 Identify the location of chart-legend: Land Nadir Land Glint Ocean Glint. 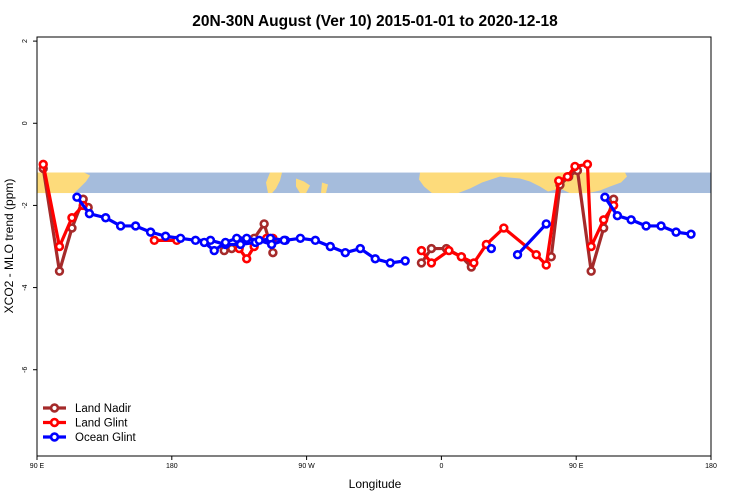
(90, 423).